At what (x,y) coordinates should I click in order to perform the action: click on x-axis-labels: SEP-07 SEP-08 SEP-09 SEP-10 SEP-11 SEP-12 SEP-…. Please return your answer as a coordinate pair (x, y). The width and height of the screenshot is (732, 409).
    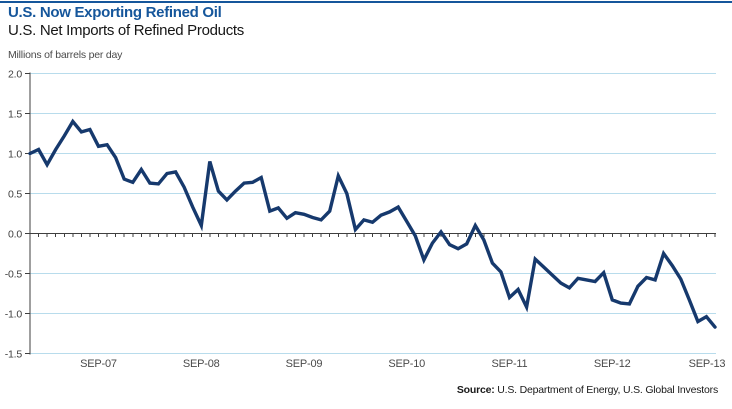
    Looking at the image, I should click on (402, 364).